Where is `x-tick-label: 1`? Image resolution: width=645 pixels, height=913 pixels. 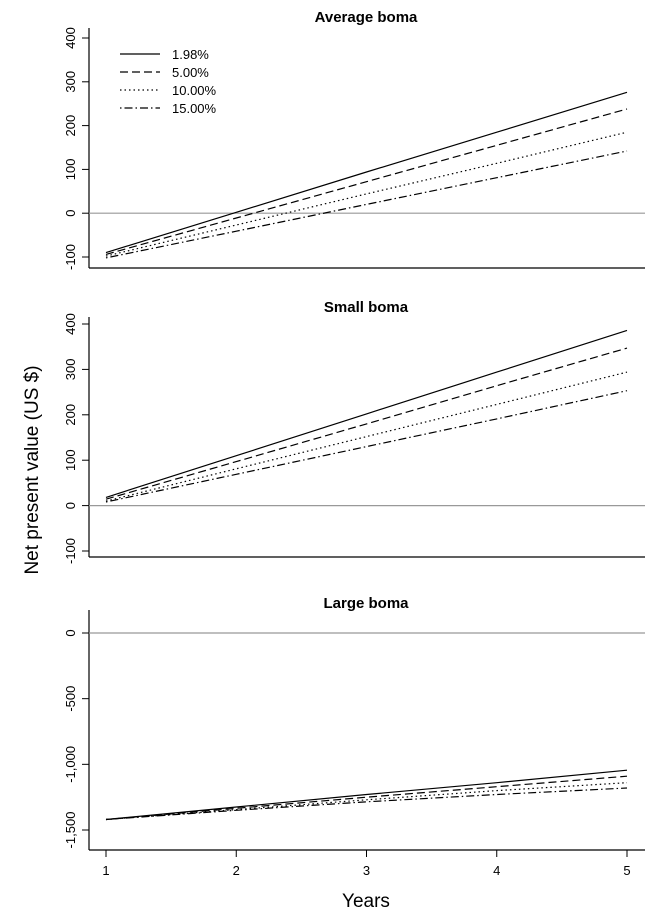 x-tick-label: 1 is located at coordinates (105, 870).